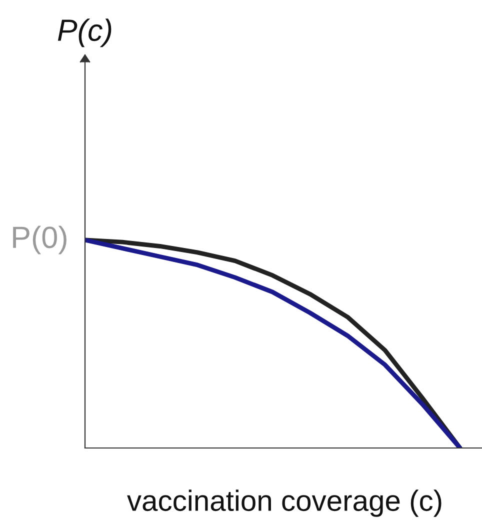 The image size is (482, 523). What do you see at coordinates (284, 503) in the screenshot?
I see `x-axis-title: vaccination coverage (c)` at bounding box center [284, 503].